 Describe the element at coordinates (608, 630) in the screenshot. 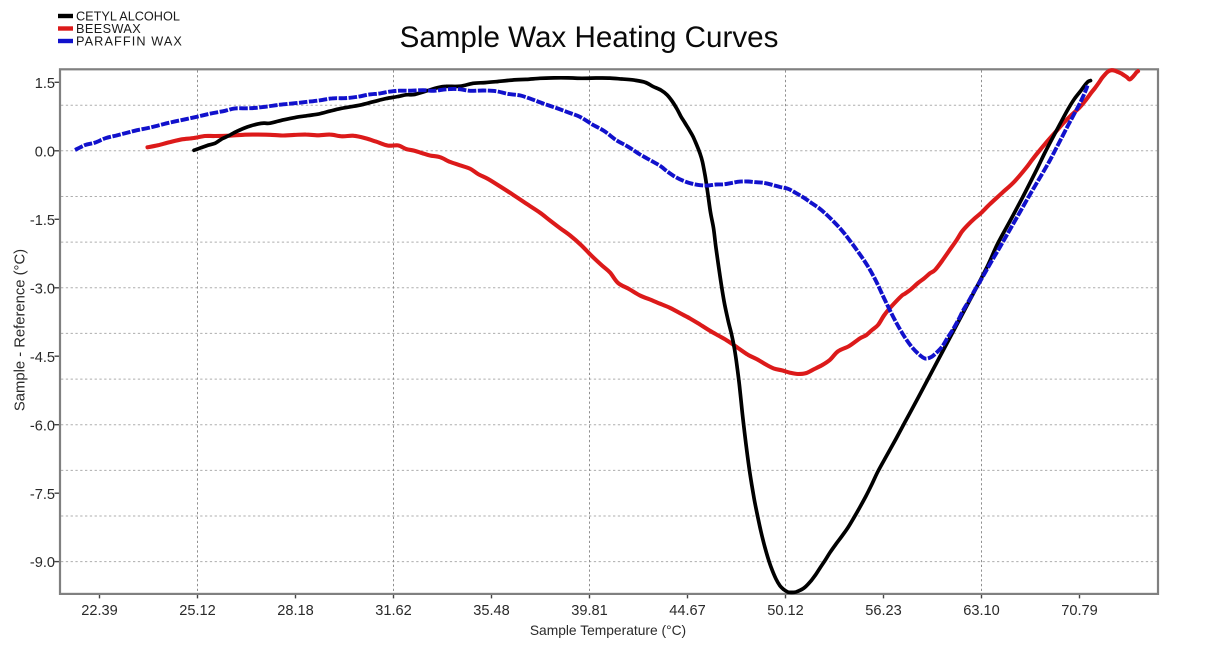

I see `svg-text: Sample Temperature (°C)` at that location.